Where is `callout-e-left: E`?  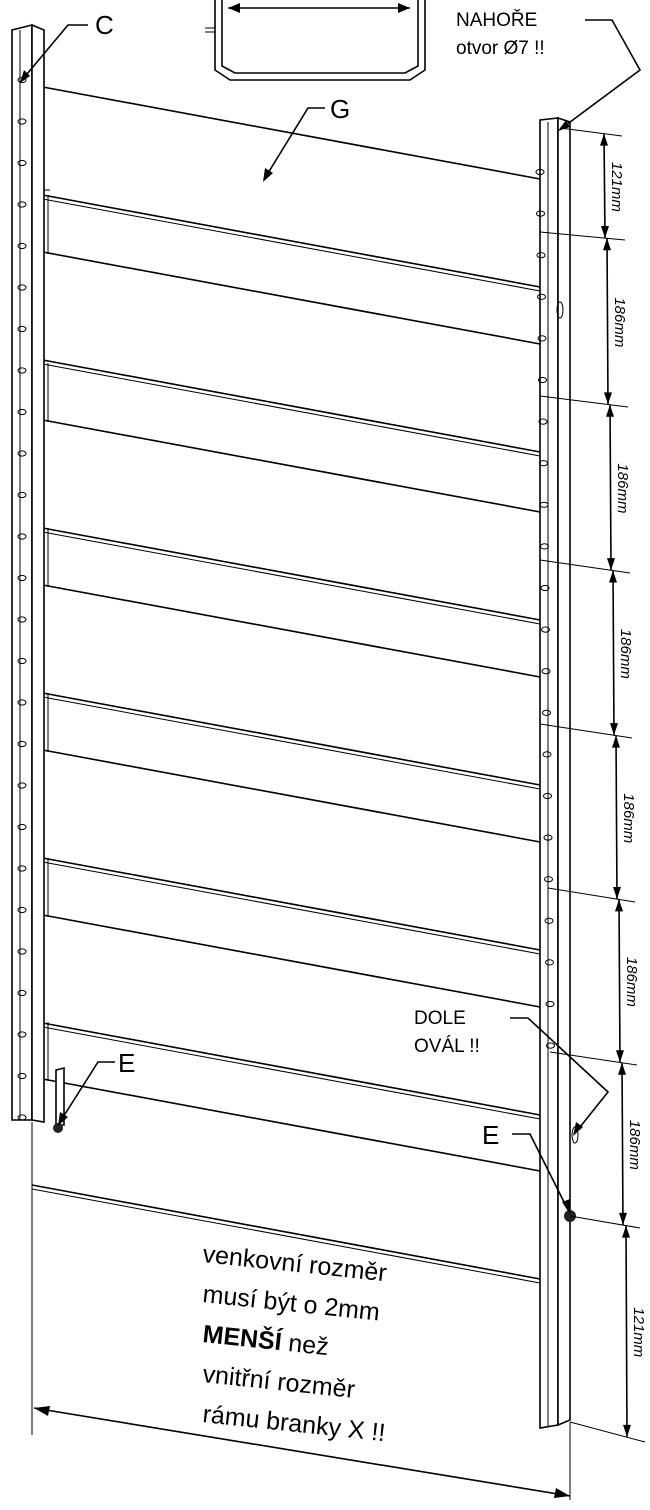
callout-e-left: E is located at coordinates (96, 1087).